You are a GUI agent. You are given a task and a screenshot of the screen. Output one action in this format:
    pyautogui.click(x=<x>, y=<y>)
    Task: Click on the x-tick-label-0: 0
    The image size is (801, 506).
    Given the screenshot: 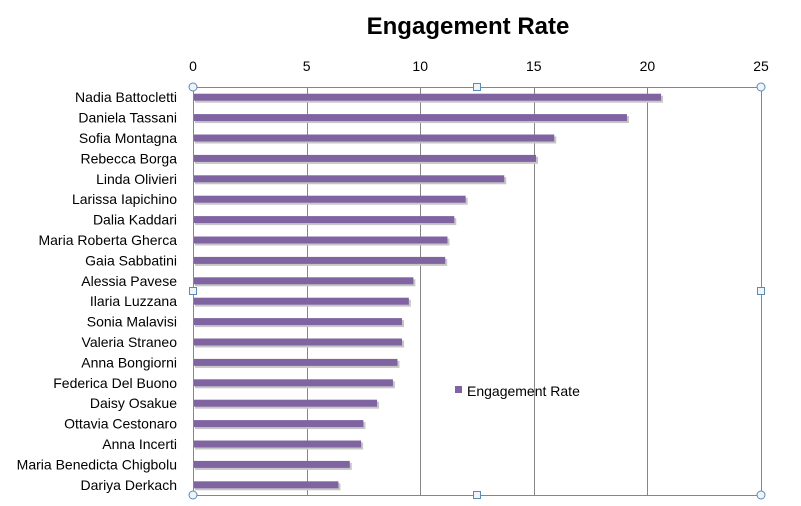 What is the action you would take?
    pyautogui.click(x=193, y=66)
    